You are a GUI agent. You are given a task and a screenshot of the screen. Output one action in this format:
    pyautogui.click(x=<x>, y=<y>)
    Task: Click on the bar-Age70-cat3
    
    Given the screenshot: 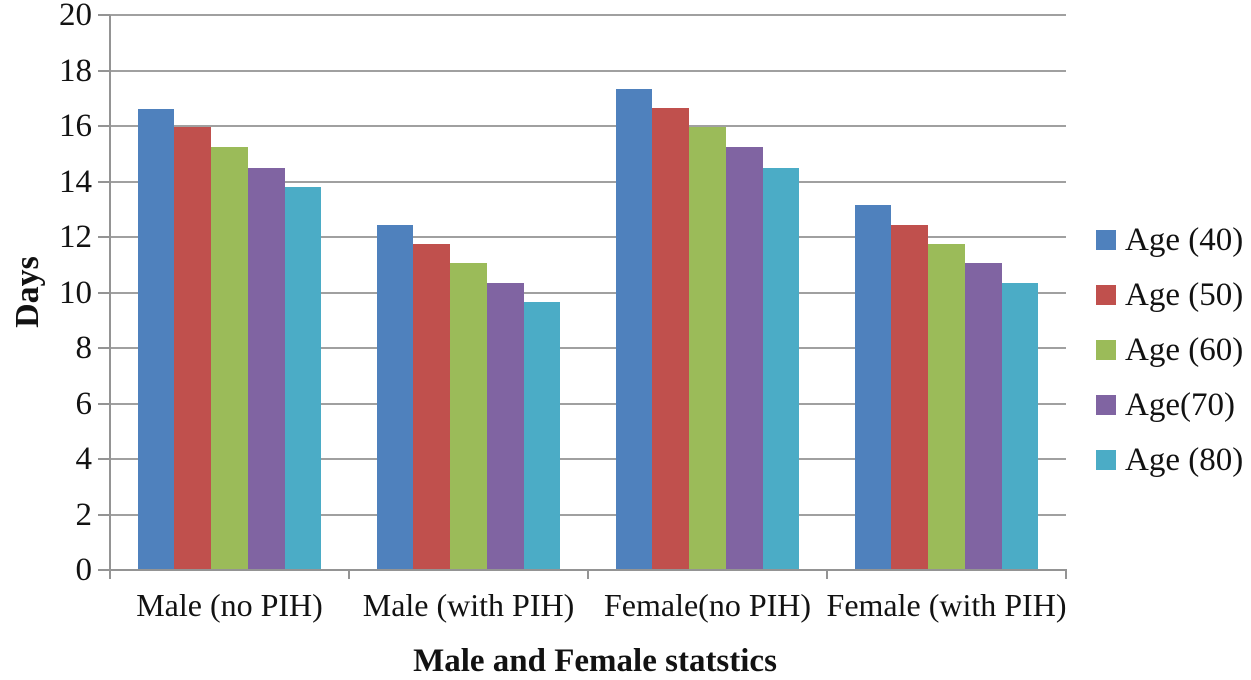 What is the action you would take?
    pyautogui.click(x=983, y=416)
    